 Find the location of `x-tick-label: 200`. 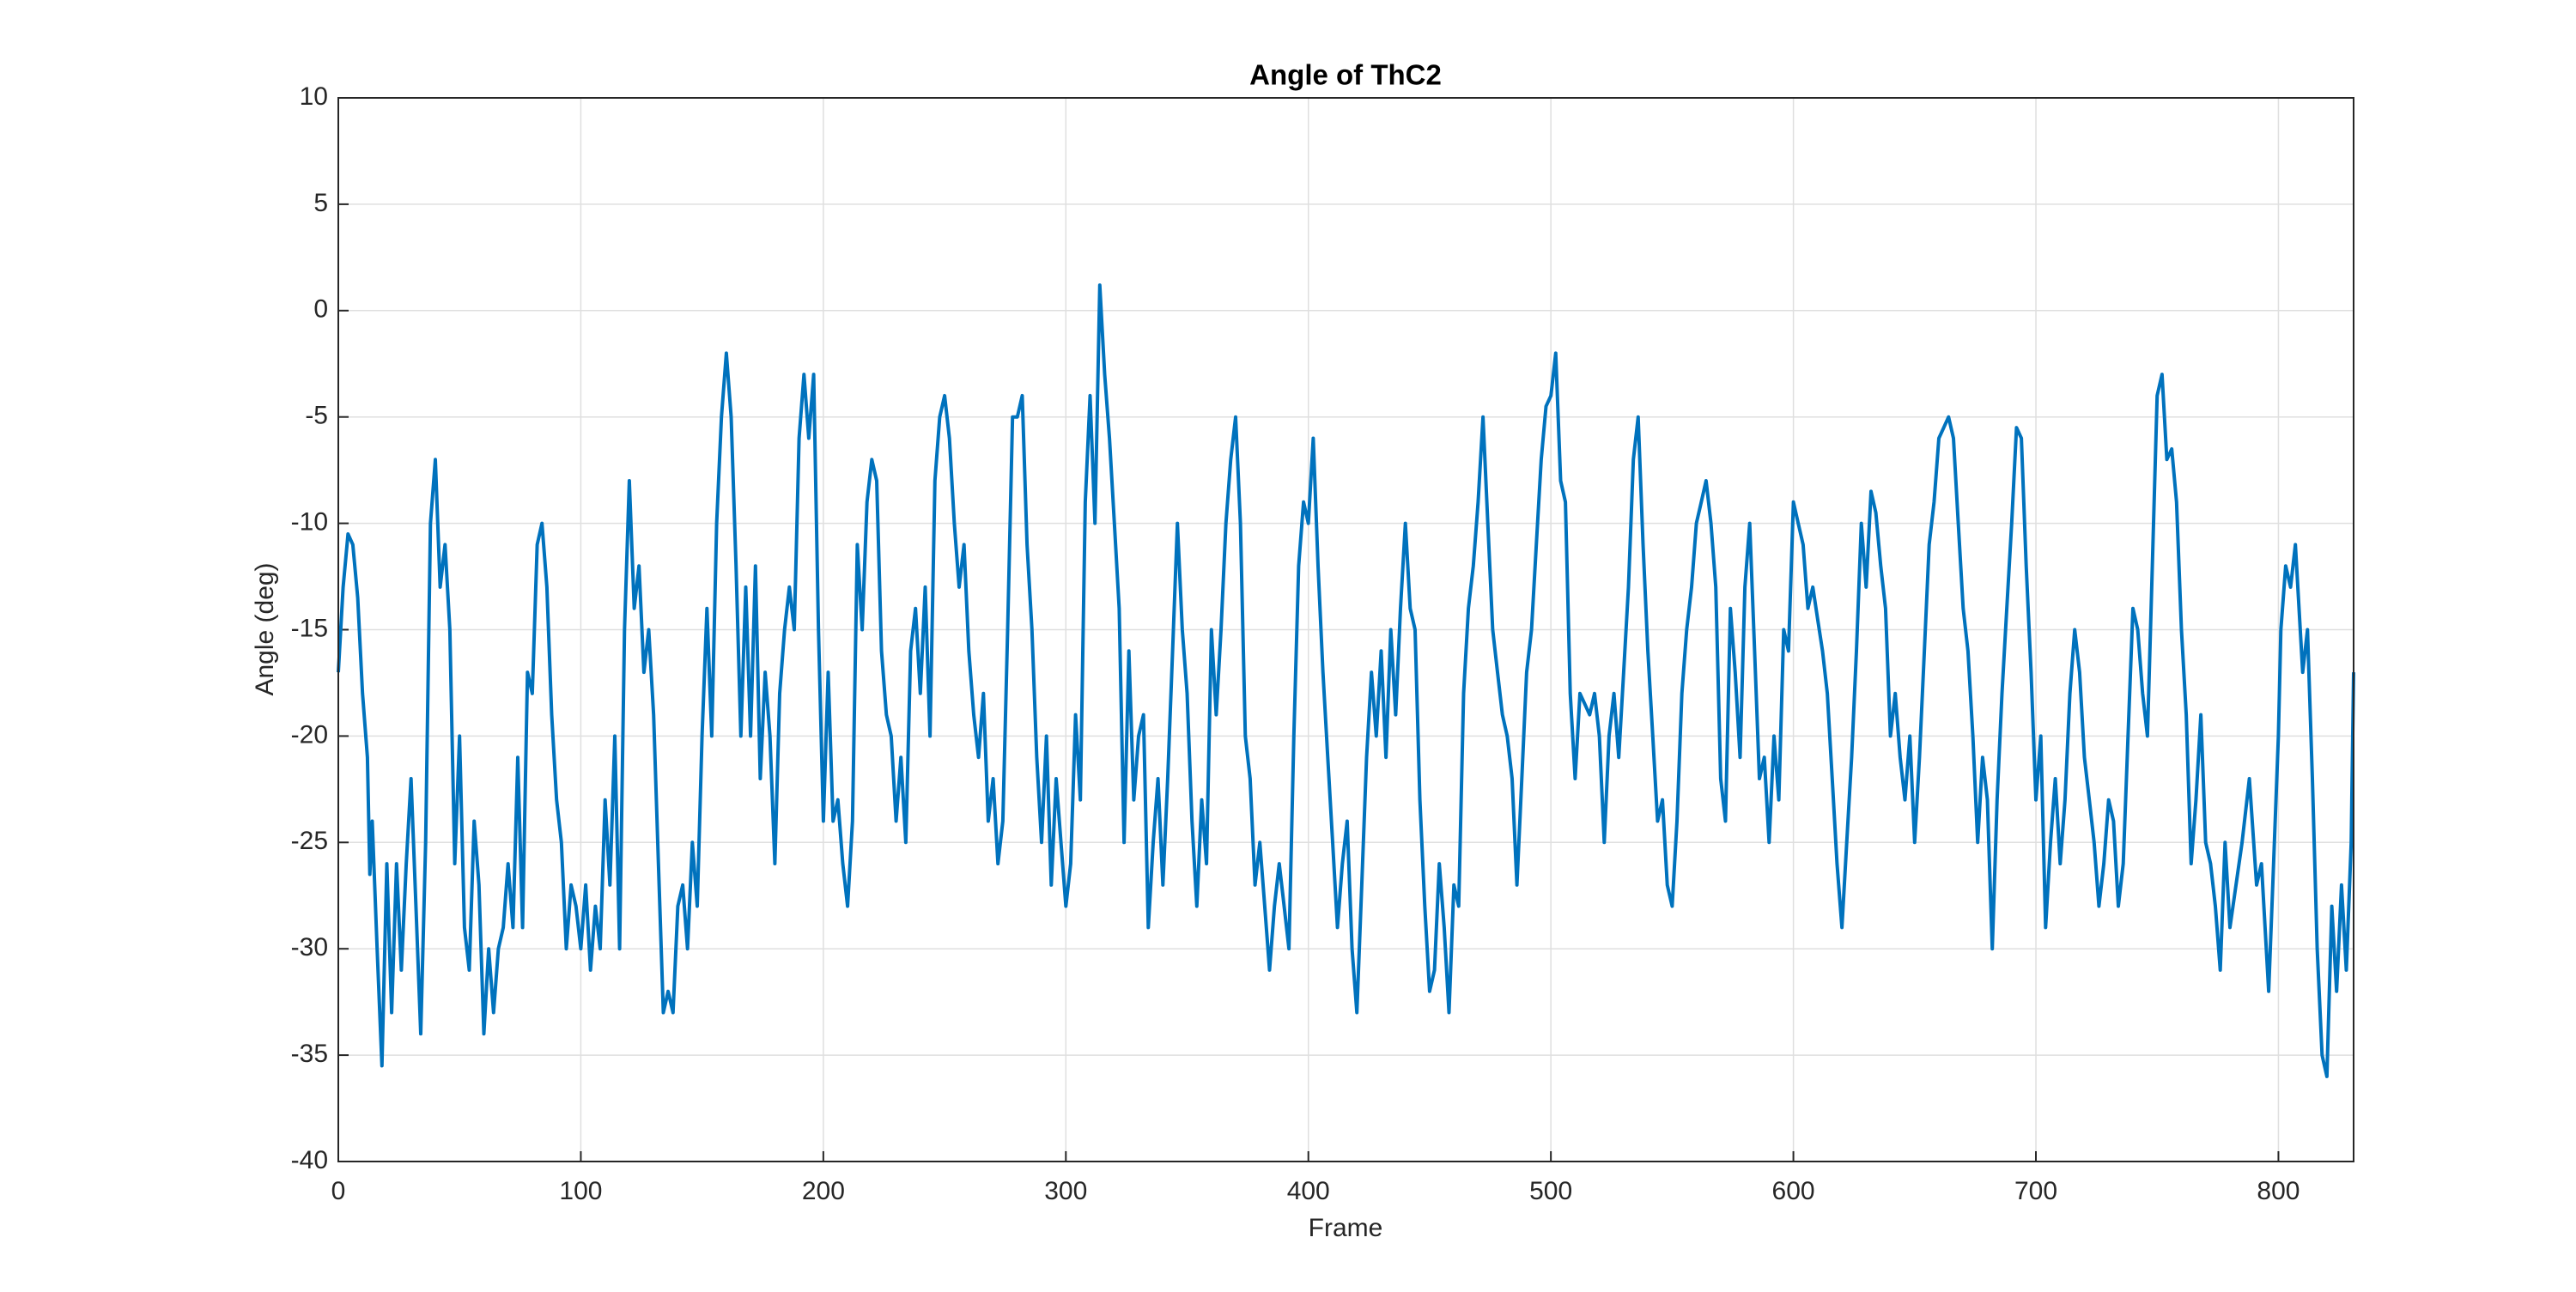

x-tick-label: 200 is located at coordinates (823, 1191).